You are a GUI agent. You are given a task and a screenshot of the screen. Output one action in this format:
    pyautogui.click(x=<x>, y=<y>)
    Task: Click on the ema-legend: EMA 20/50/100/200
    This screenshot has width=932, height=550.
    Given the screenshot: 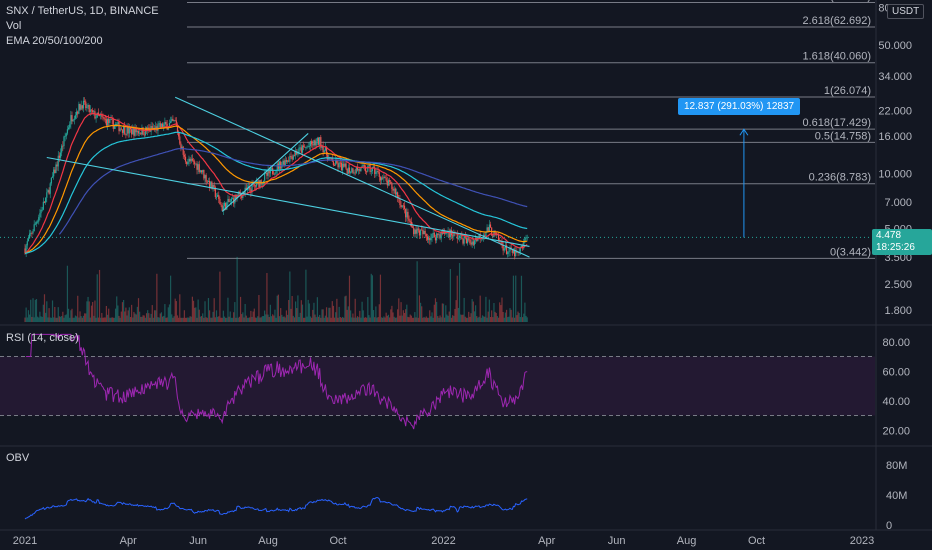 What is the action you would take?
    pyautogui.click(x=54, y=41)
    